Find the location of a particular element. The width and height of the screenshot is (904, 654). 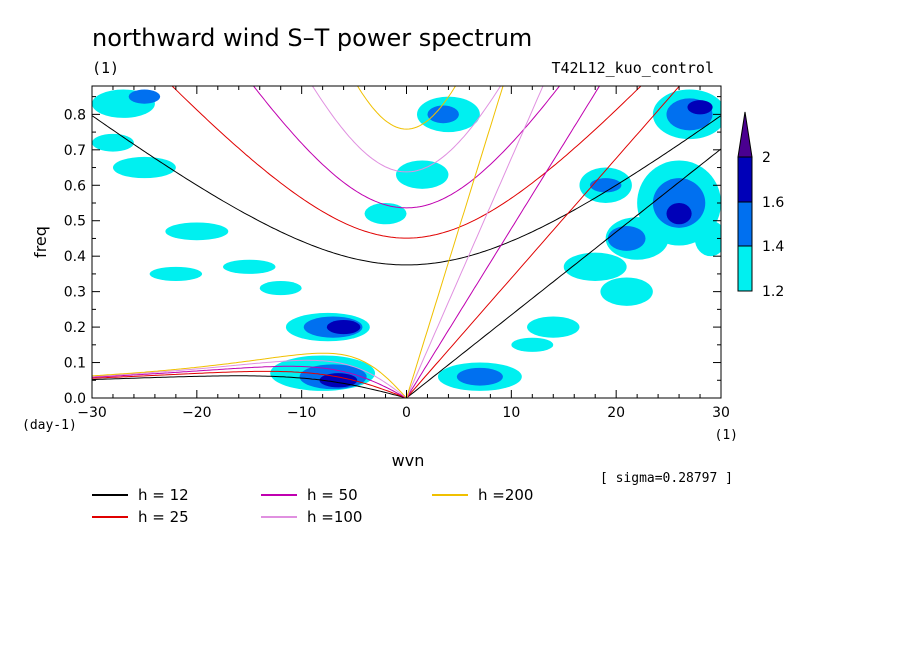

kelvin-curve-h12 is located at coordinates (563, 273).